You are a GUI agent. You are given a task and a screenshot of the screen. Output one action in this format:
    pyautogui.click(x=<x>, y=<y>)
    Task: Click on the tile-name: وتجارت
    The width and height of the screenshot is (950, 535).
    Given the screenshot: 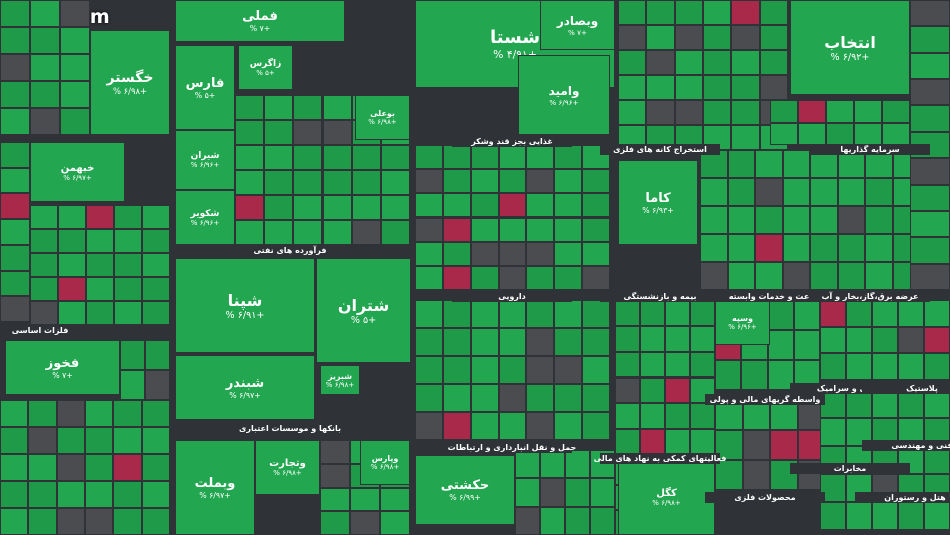 What is the action you would take?
    pyautogui.click(x=287, y=463)
    